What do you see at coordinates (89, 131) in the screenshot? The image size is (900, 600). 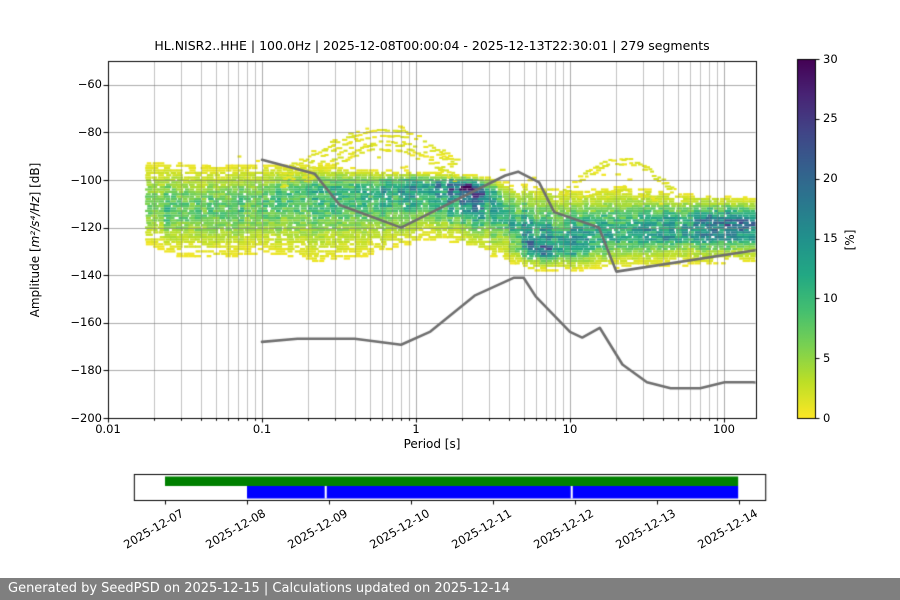 I see `y-tick-label: −80` at bounding box center [89, 131].